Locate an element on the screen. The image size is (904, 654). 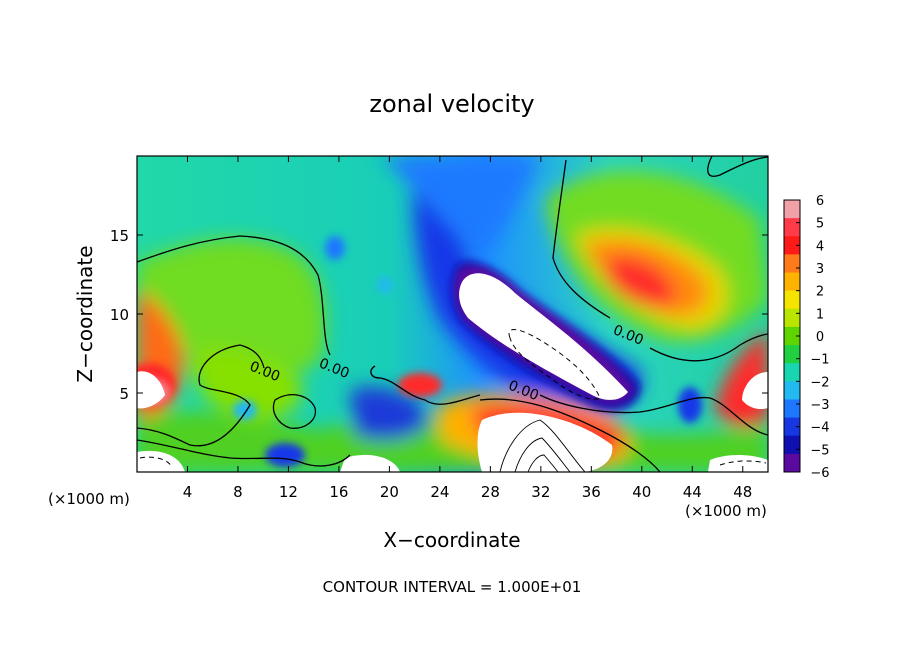
contour-positive-a is located at coordinates (542, 445).